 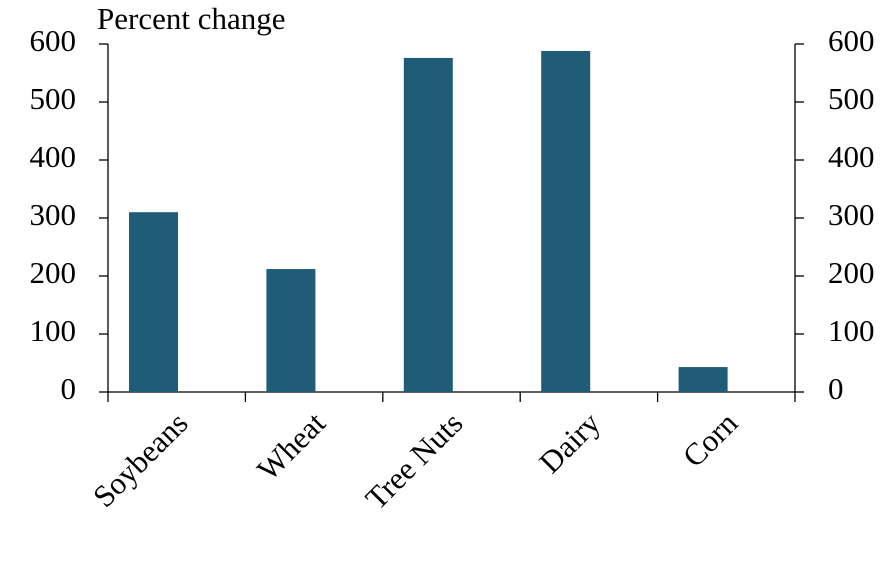 I want to click on y2-tick-label: 400, so click(x=851, y=156).